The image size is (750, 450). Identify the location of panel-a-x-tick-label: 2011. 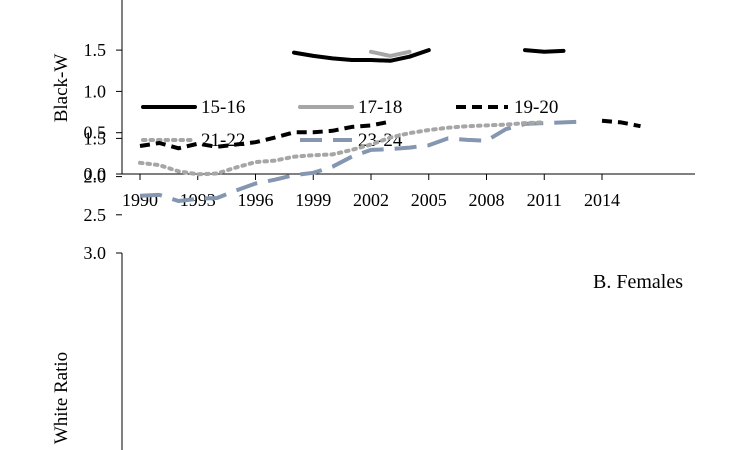
(544, 200).